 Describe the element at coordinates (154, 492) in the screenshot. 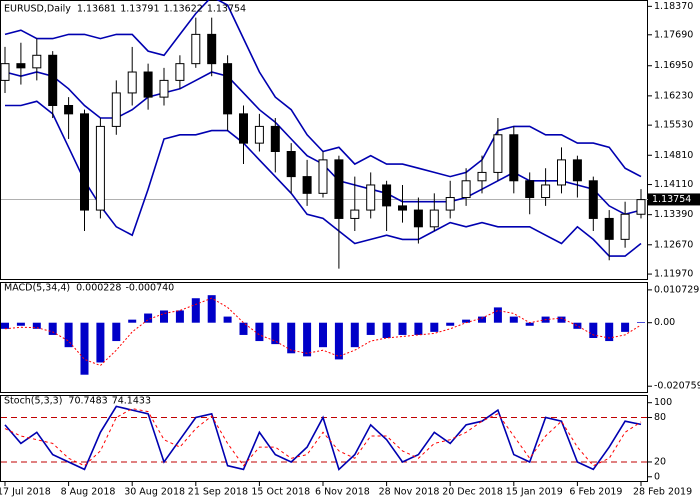

I see `x-tick-label: 30 Aug 2018` at that location.